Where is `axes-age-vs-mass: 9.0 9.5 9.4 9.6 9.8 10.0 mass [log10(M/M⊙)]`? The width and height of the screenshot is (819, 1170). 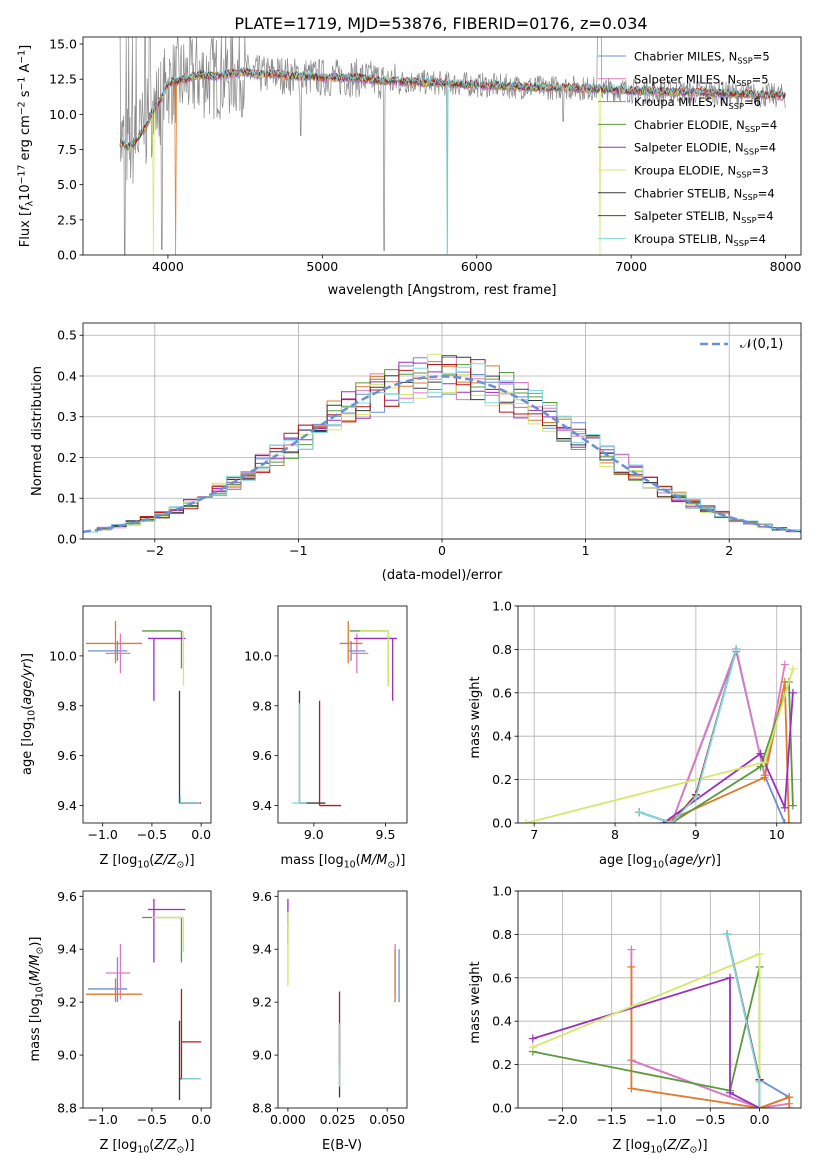
axes-age-vs-mass: 9.0 9.5 9.4 9.6 9.8 10.0 mass [log10(M/M⊙)] is located at coordinates (326, 737).